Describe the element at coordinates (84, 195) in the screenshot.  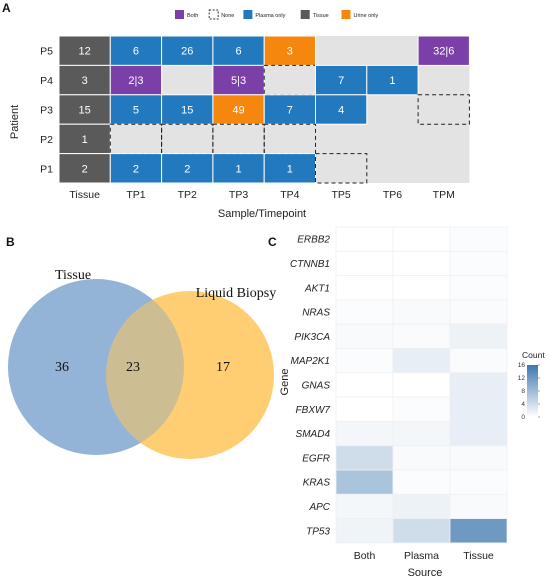
I see `x-tick-Tissue: Tissue` at that location.